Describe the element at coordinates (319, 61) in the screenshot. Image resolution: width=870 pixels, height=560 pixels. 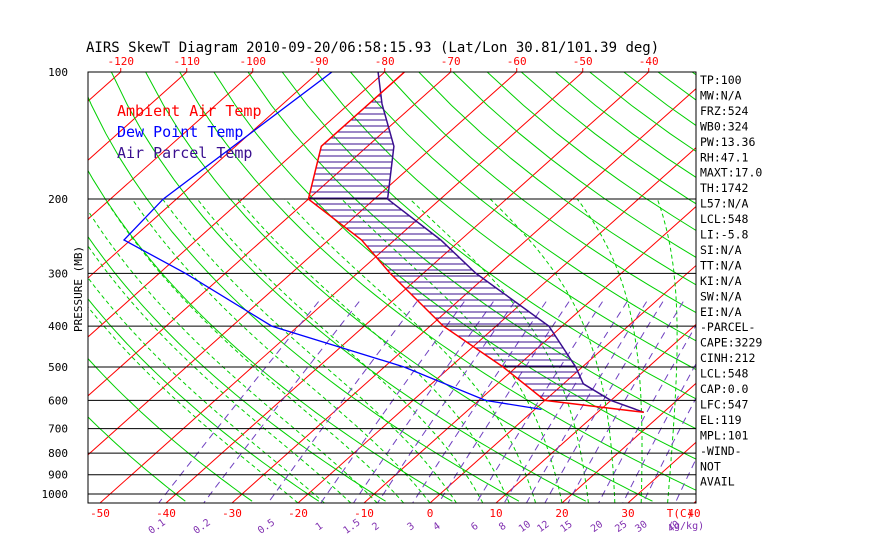
I see `top-temp-tick-label: -90` at that location.